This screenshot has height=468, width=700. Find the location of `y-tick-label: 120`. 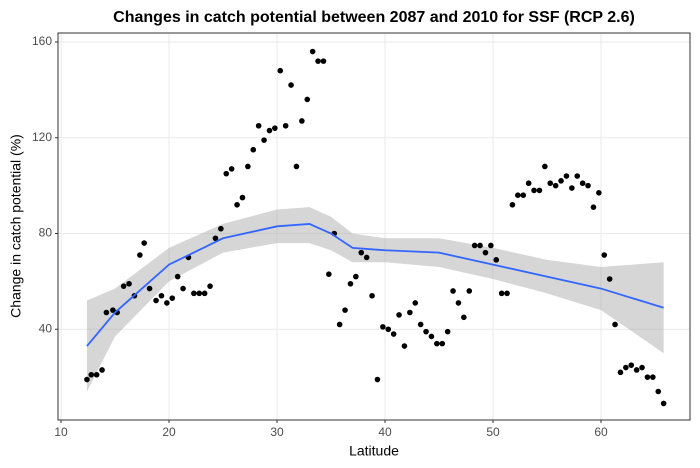

y-tick-label: 120 is located at coordinates (42, 137).